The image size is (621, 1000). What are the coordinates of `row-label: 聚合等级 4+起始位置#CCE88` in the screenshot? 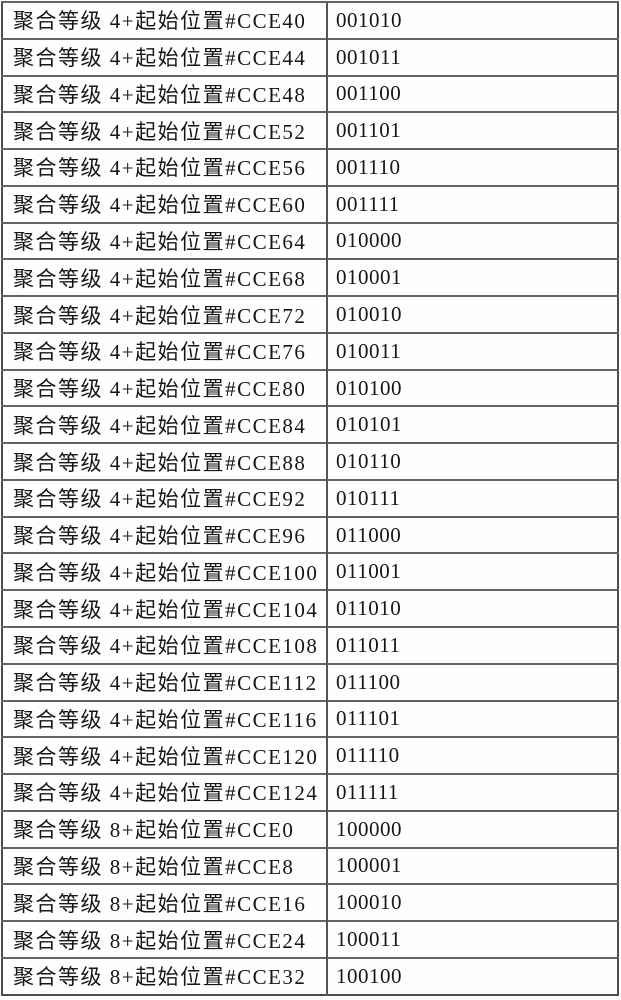 It's located at (164, 461).